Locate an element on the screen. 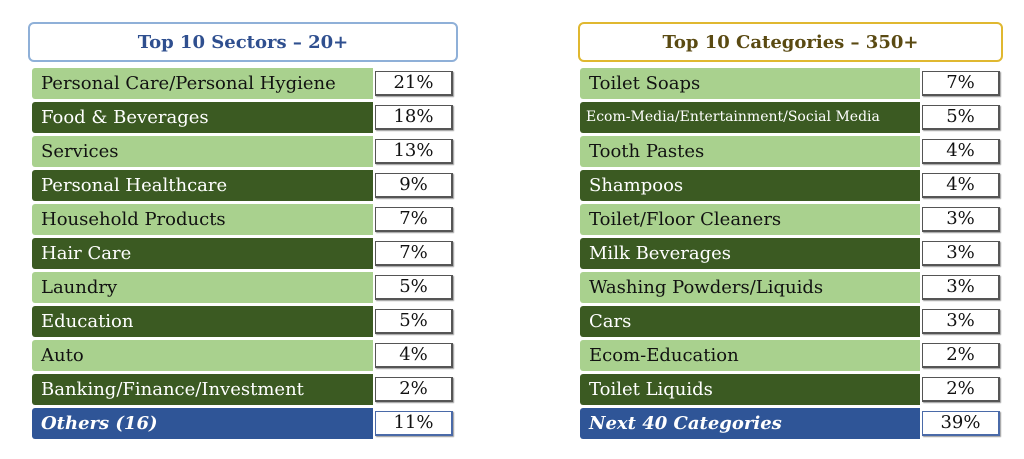  sectors-row: Household Products 7% is located at coordinates (243, 219).